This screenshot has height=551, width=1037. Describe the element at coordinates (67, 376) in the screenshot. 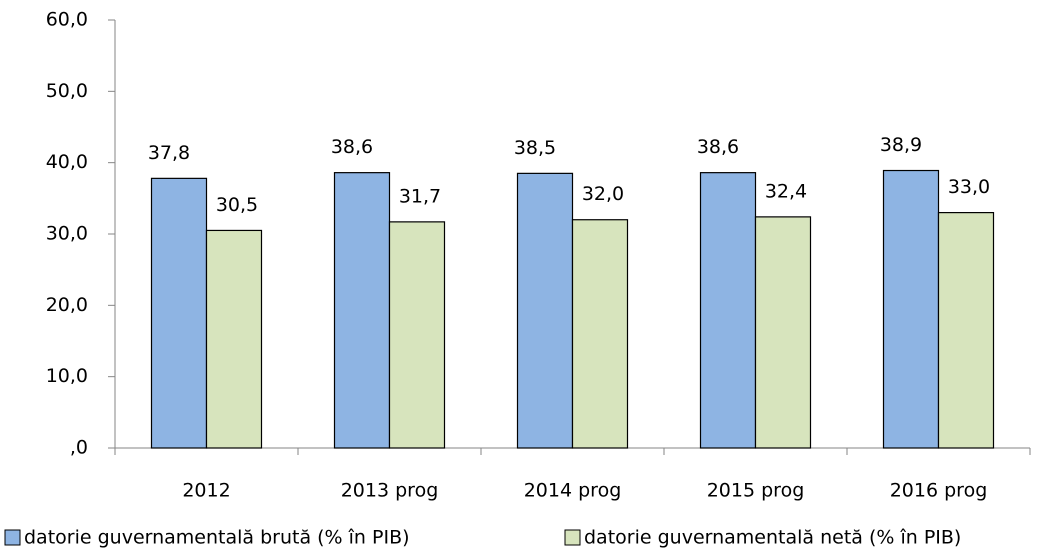

I see `y-tick-label: 10,0` at that location.